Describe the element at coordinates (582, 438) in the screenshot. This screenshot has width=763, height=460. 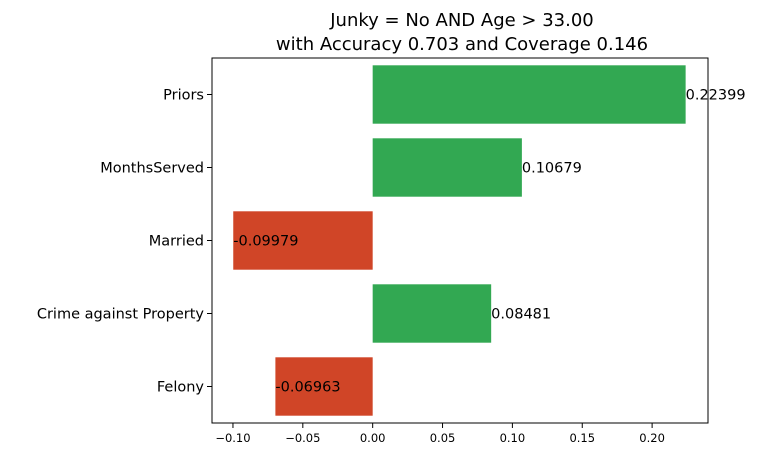
I see `x-tick-label-5: 0.15` at that location.